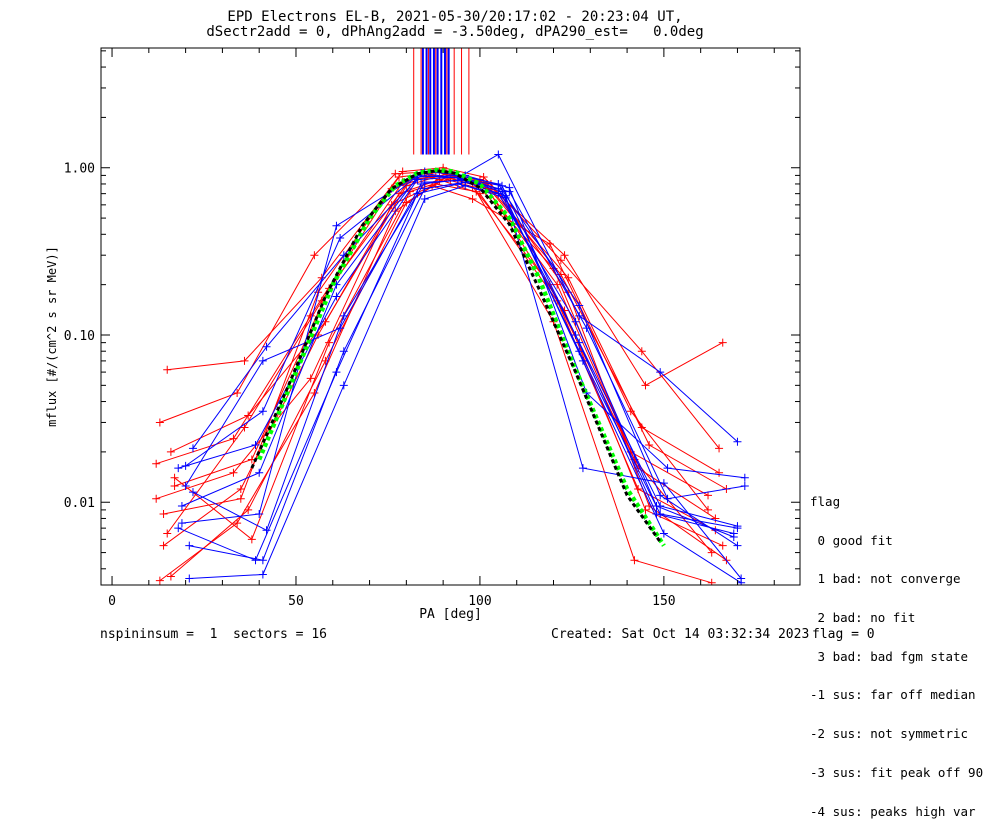  What do you see at coordinates (79, 169) in the screenshot?
I see `y-tick-label: 1.00` at bounding box center [79, 169].